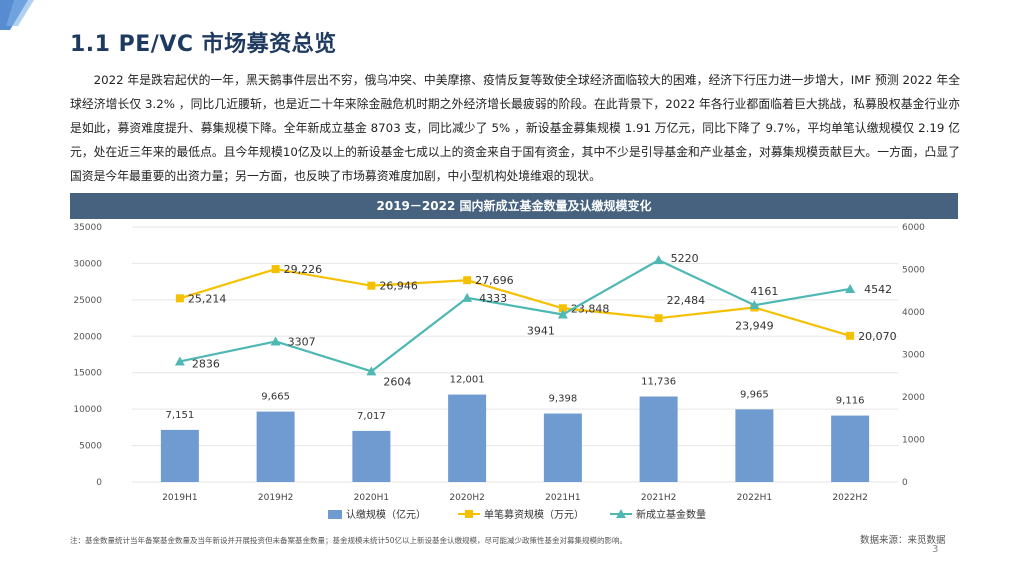 Image resolution: width=1024 pixels, height=576 pixels. What do you see at coordinates (850, 401) in the screenshot?
I see `bar-data-label: 9,116` at bounding box center [850, 401].